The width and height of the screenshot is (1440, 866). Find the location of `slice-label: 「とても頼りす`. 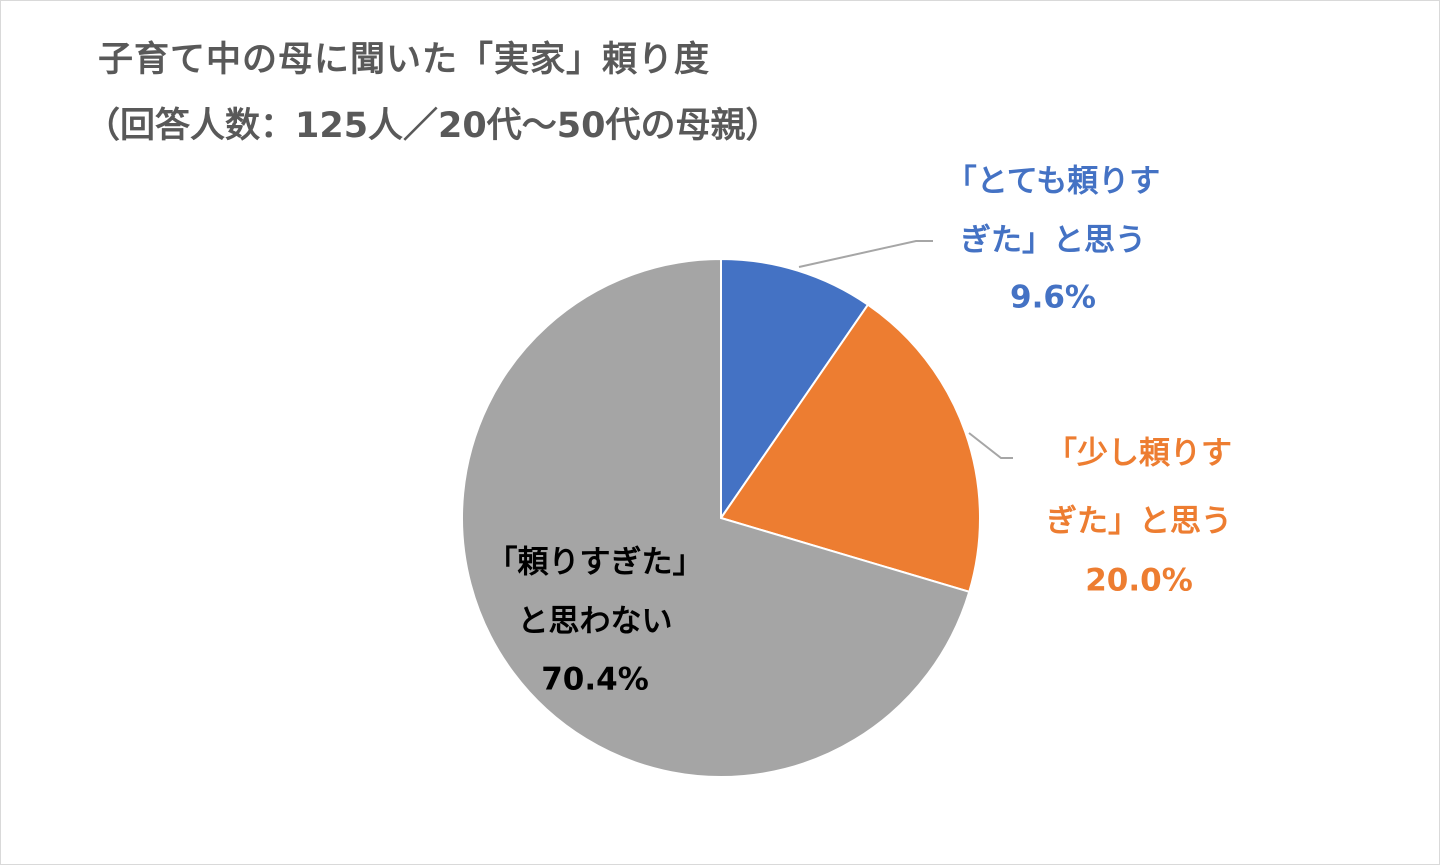

slice-label: 「とても頼りす is located at coordinates (1053, 182).